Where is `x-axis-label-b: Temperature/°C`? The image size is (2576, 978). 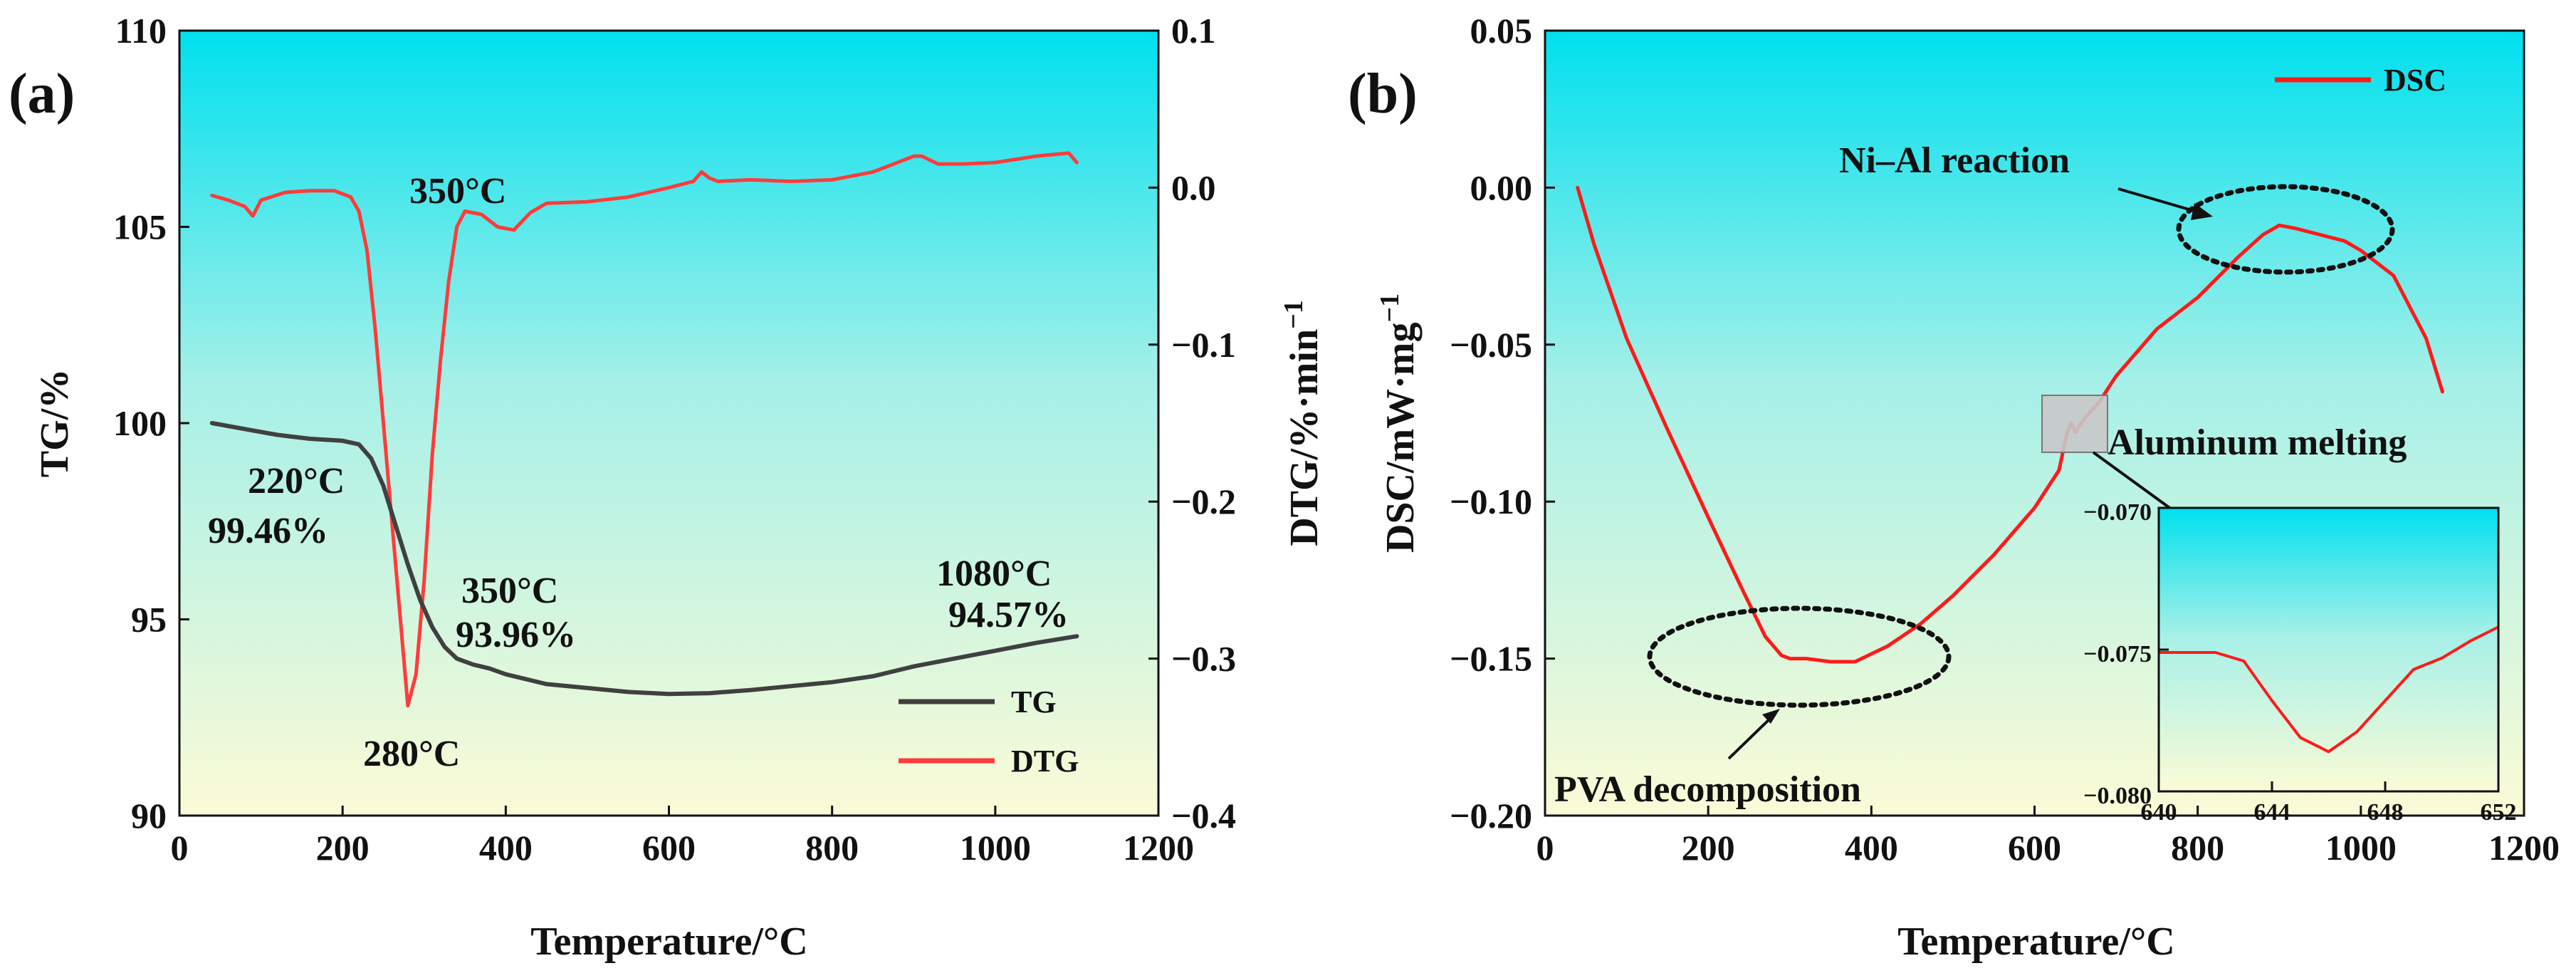
x-axis-label-b: Temperature/°C is located at coordinates (2035, 942).